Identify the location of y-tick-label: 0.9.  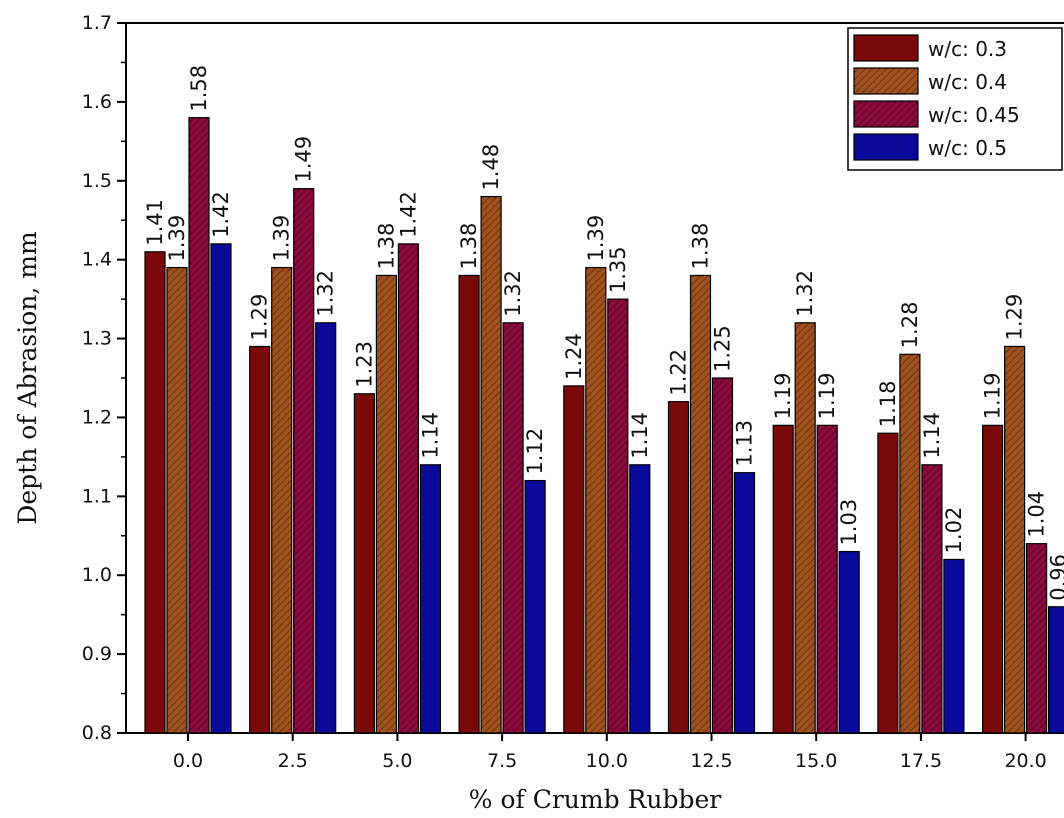
(97, 654).